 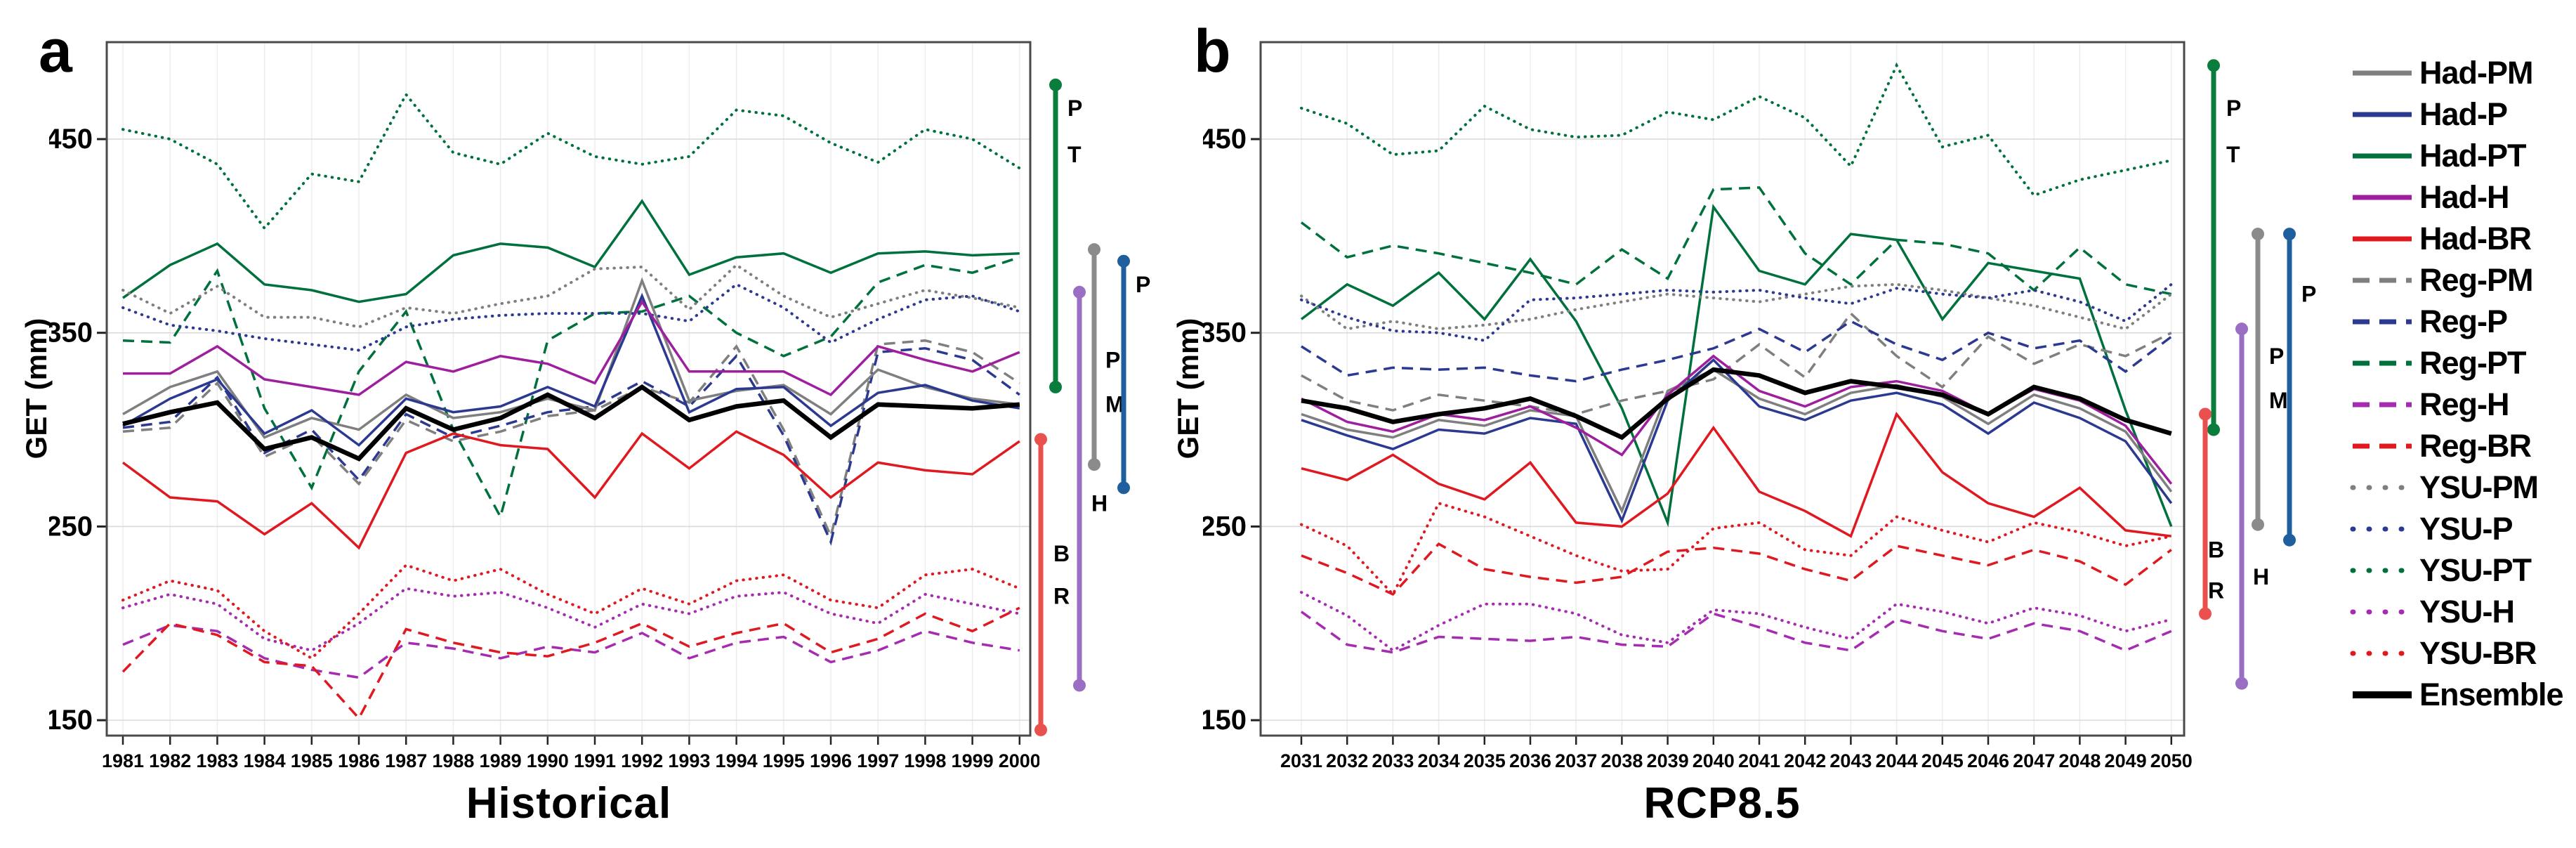 What do you see at coordinates (2463, 114) in the screenshot?
I see `legend-label: Had-P` at bounding box center [2463, 114].